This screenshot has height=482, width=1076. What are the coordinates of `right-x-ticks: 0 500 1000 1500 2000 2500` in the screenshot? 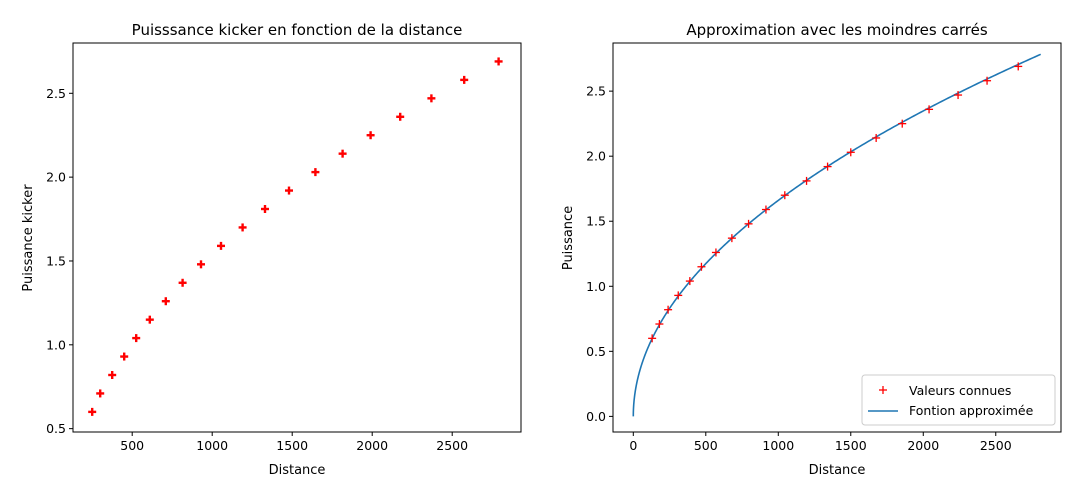 It's located at (820, 442).